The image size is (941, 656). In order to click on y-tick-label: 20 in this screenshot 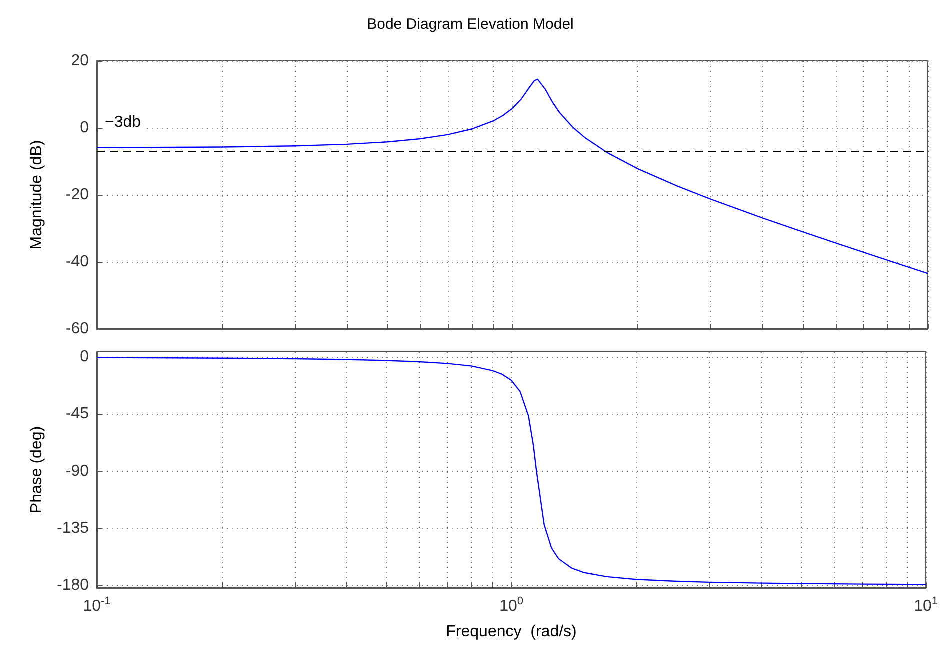, I will do `click(80, 61)`.